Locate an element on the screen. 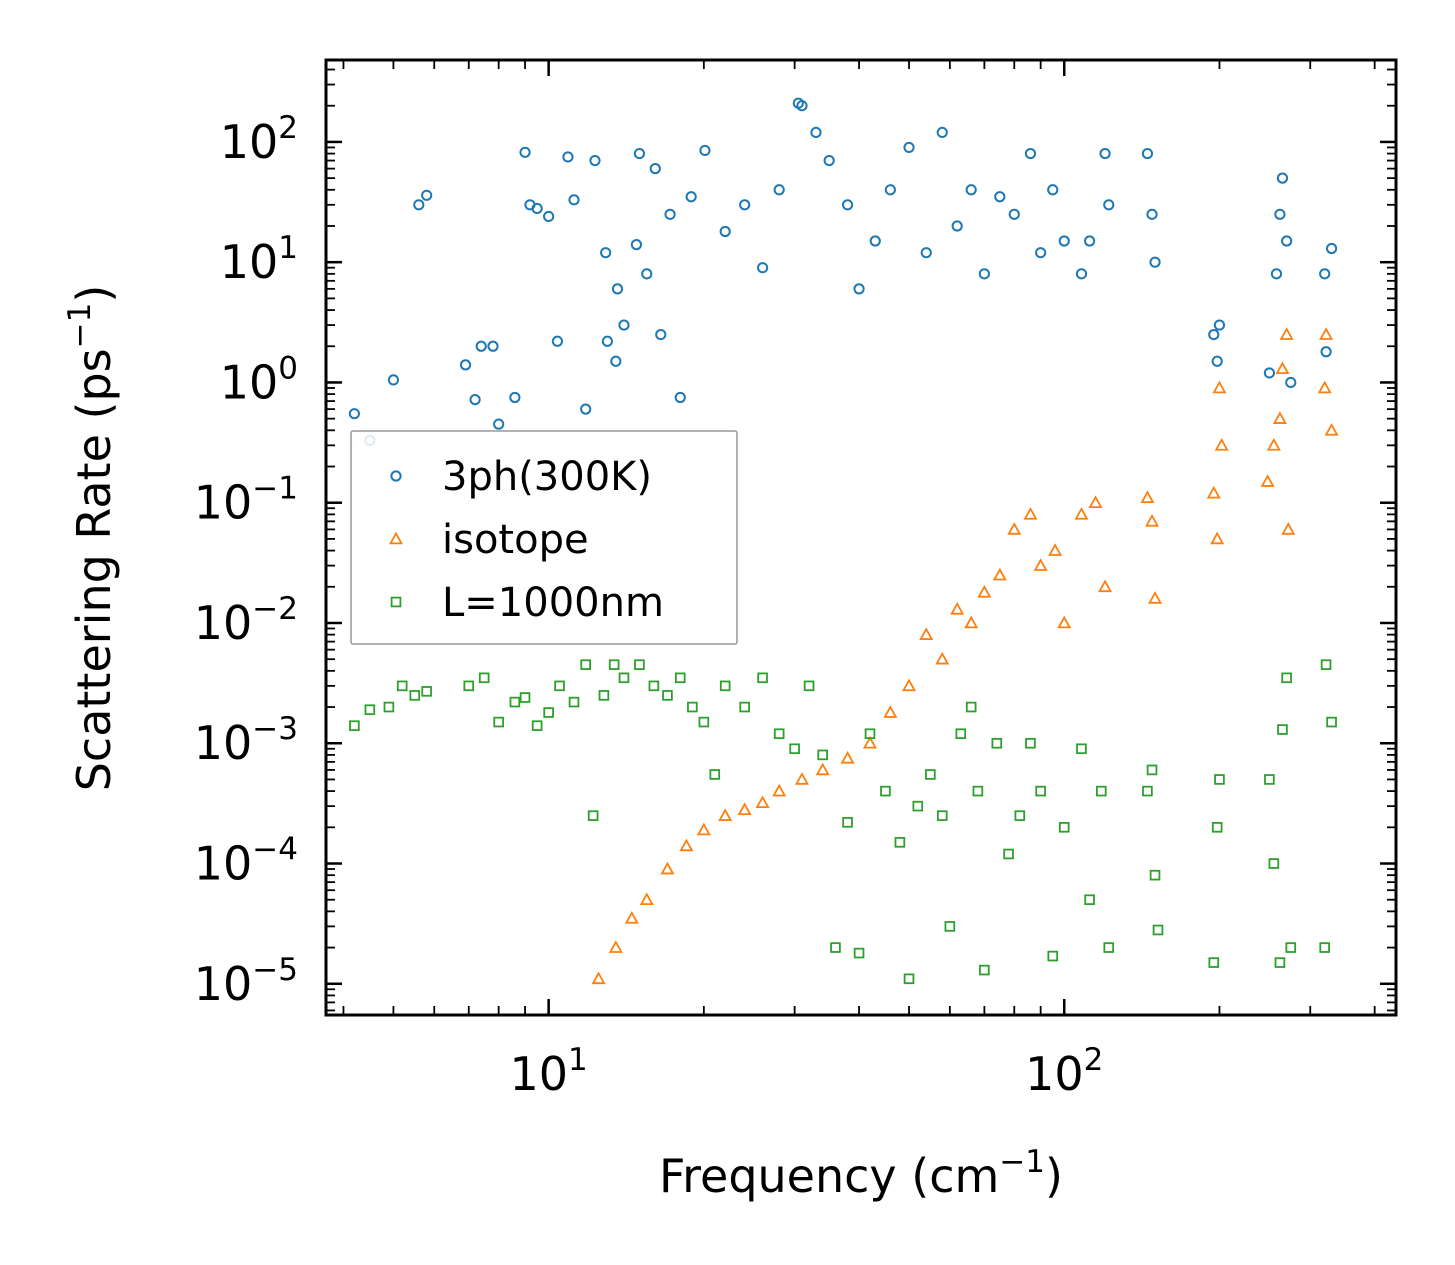  y-tick-label: 10⁻⁴ is located at coordinates (246, 861).